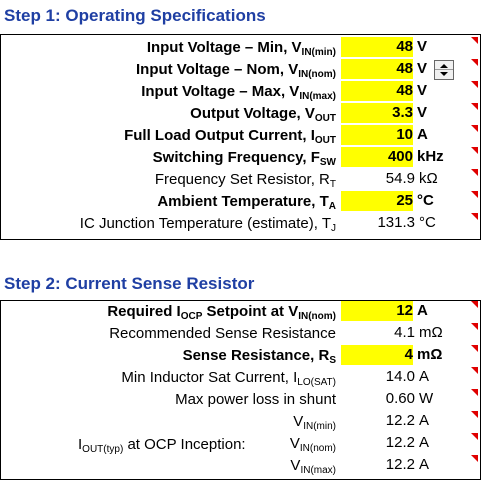 This screenshot has width=484, height=480. I want to click on spin-button, so click(444, 70).